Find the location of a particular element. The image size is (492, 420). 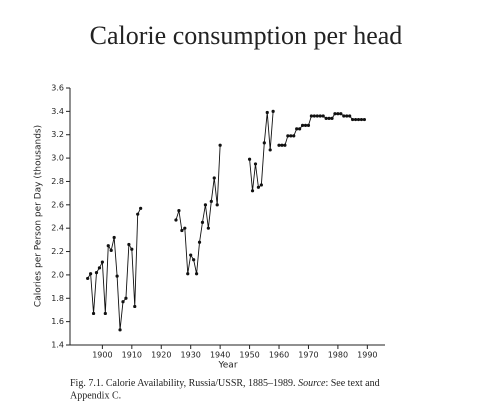

y-tick-label: 2.2 is located at coordinates (57, 251).